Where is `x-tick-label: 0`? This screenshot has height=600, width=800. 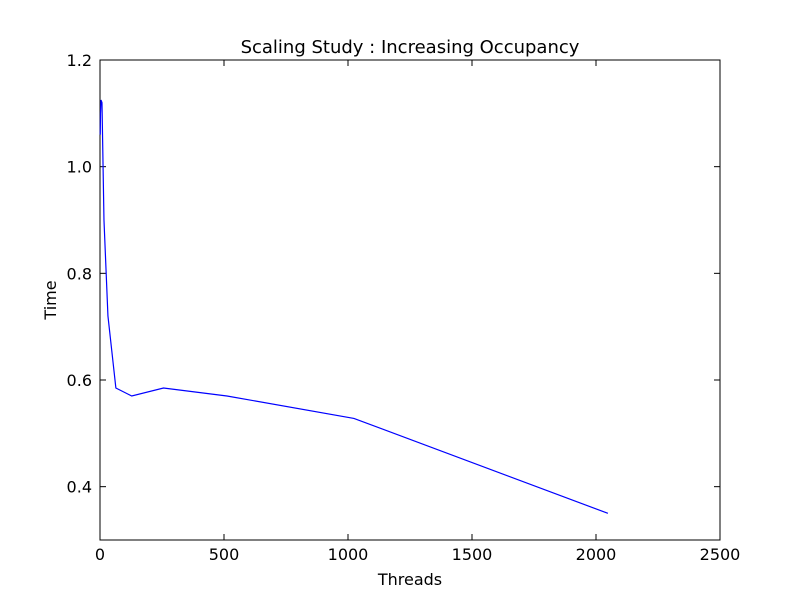 x-tick-label: 0 is located at coordinates (100, 554).